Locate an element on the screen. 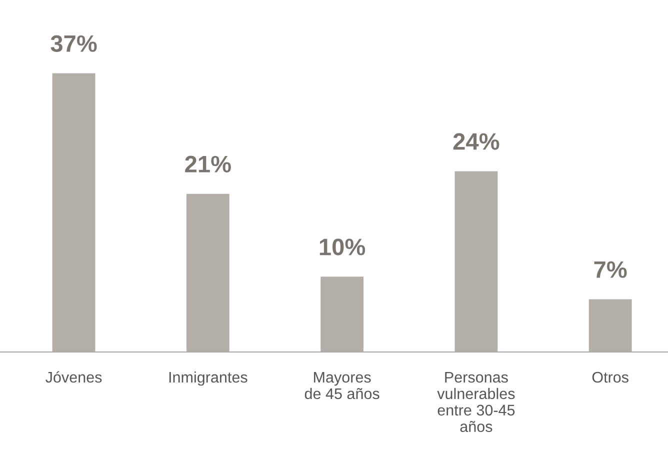  x-tick-label: Mayores de 45 años is located at coordinates (342, 386).